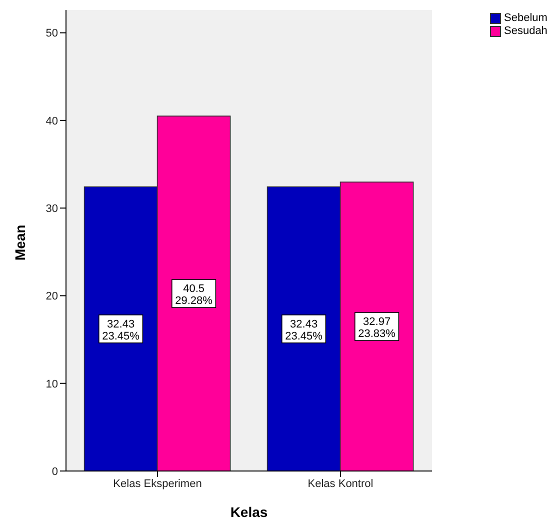 The image size is (560, 529). What do you see at coordinates (249, 512) in the screenshot?
I see `x-axis-title: Kelas` at bounding box center [249, 512].